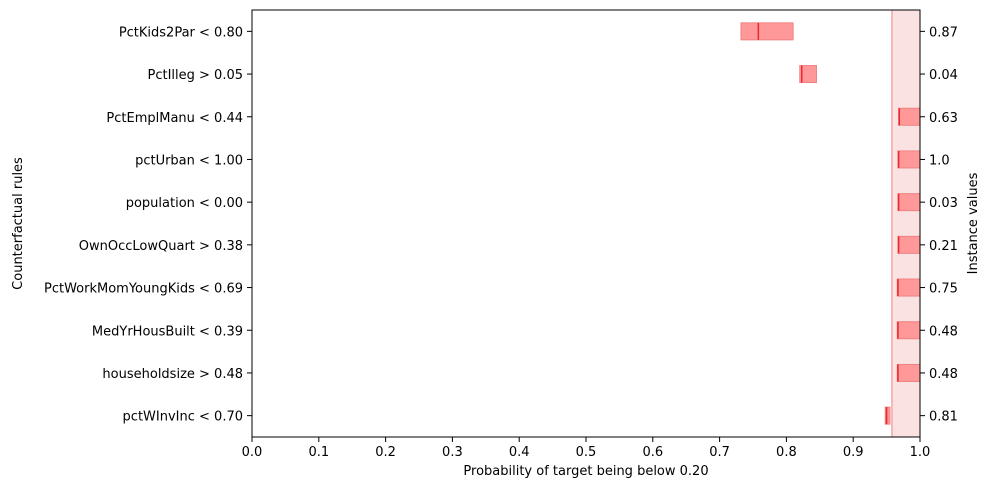 The image size is (989, 490). I want to click on x-tick-label: 0.9, so click(853, 452).